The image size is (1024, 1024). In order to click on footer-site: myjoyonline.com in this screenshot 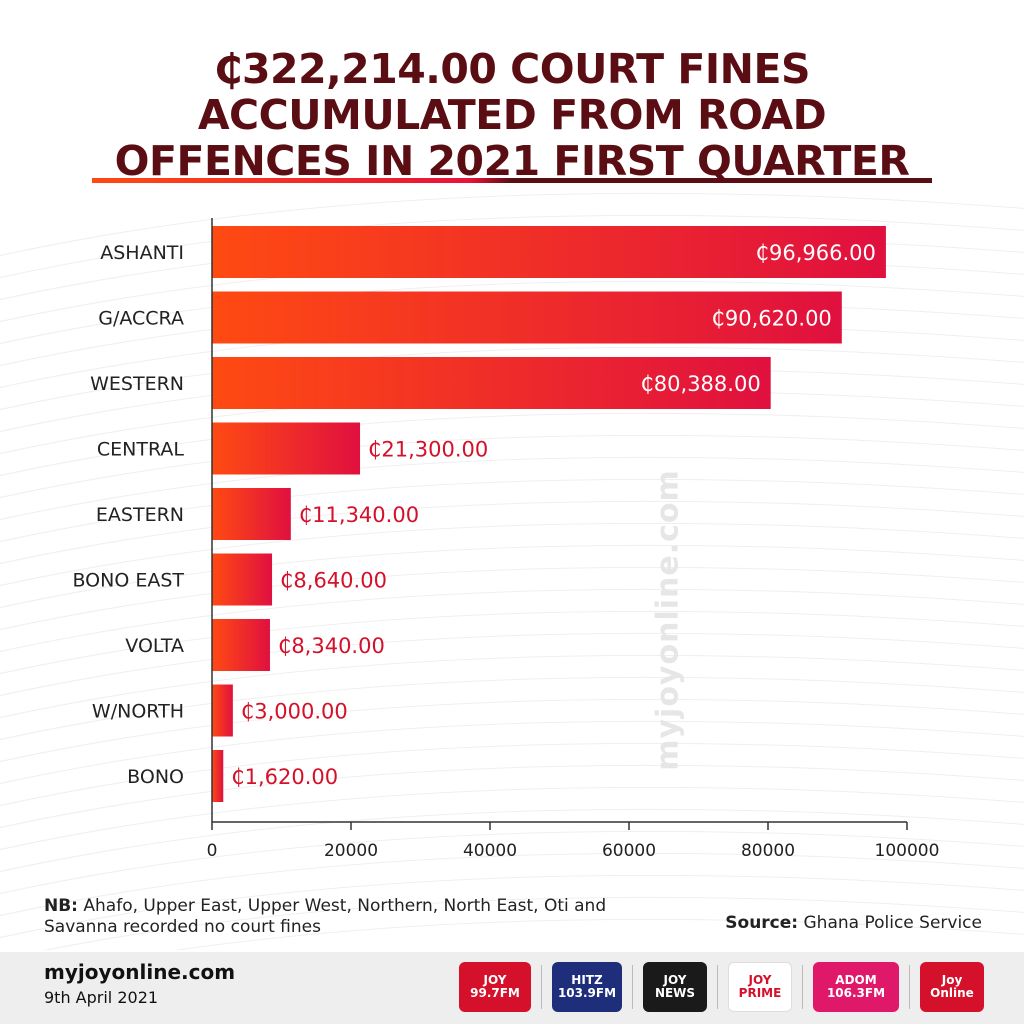, I will do `click(140, 972)`.